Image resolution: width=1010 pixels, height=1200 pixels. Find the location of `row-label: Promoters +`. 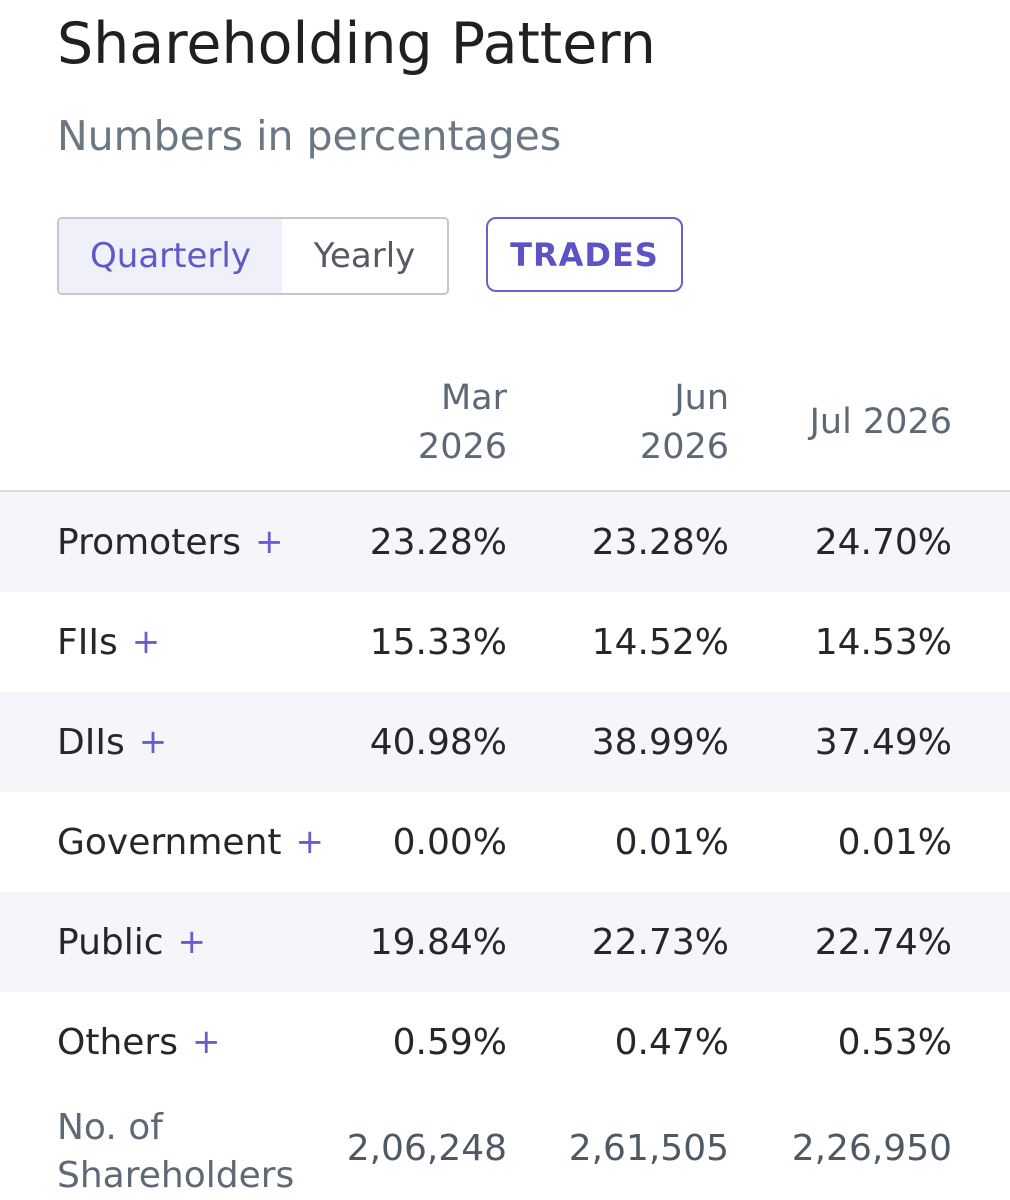

row-label: Promoters + is located at coordinates (170, 542).